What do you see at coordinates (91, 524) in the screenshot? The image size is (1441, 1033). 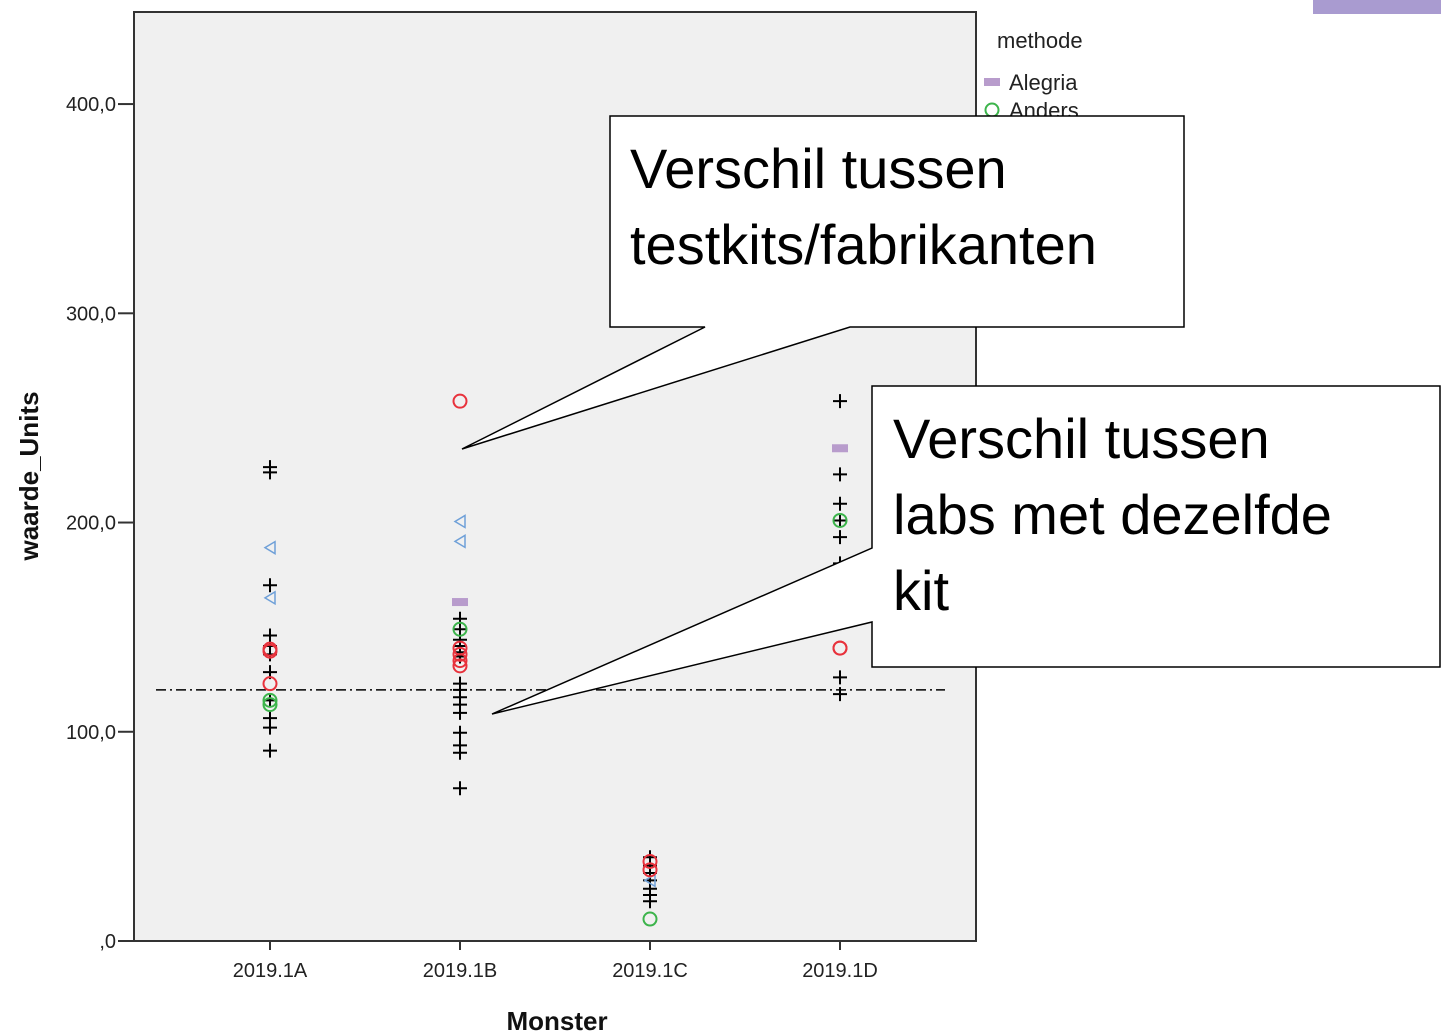 I see `y-tick-label: 200,0` at bounding box center [91, 524].